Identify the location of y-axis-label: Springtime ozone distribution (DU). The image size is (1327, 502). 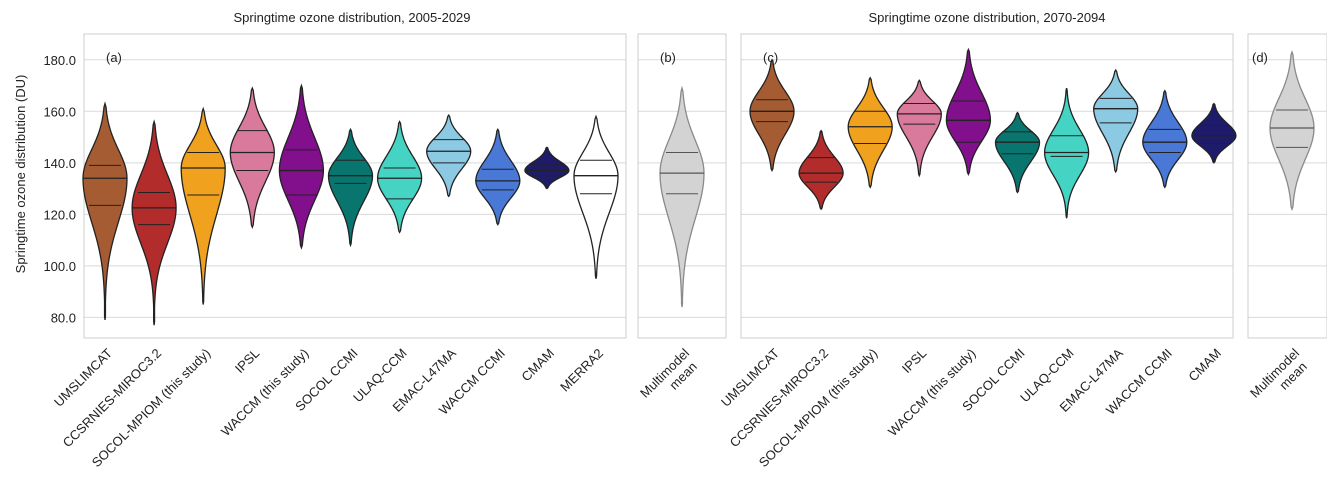
(20, 174).